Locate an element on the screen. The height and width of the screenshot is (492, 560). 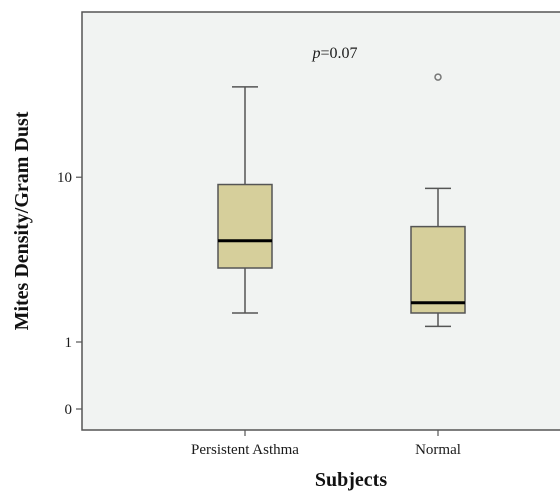
p-value-symbol: p is located at coordinates (315, 53).